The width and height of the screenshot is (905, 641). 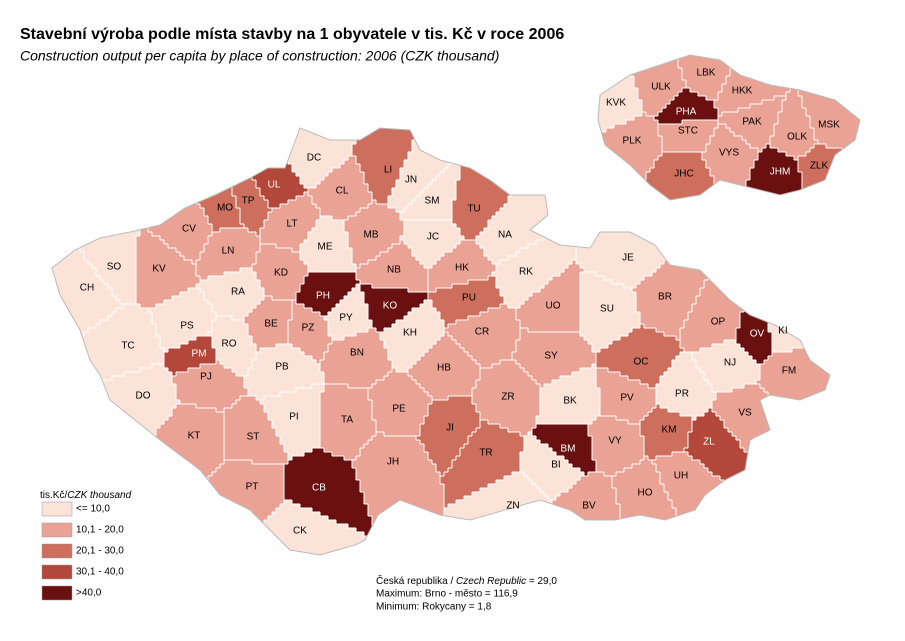 I want to click on district-label: SU, so click(x=607, y=309).